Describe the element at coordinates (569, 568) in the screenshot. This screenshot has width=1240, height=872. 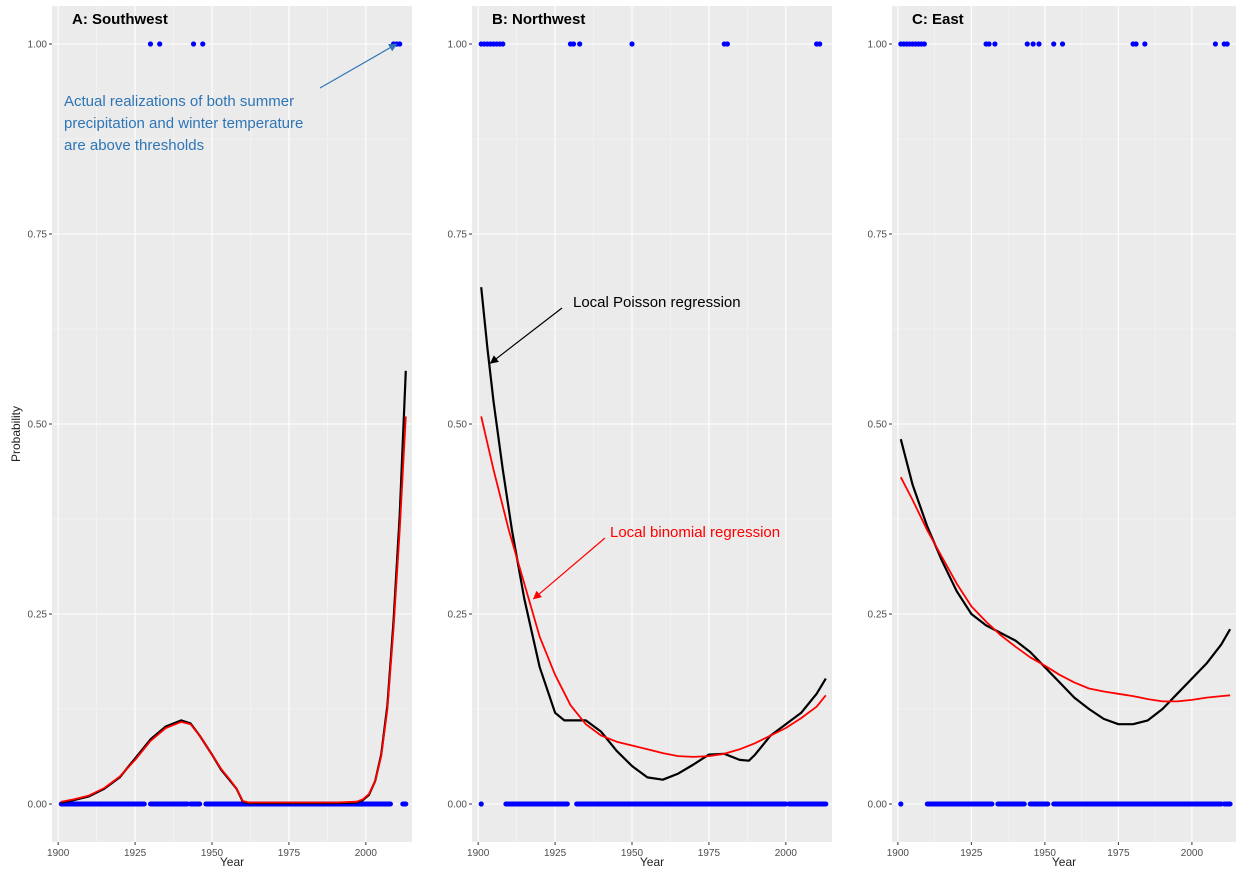
I see `annotation-arrow-binomial` at that location.